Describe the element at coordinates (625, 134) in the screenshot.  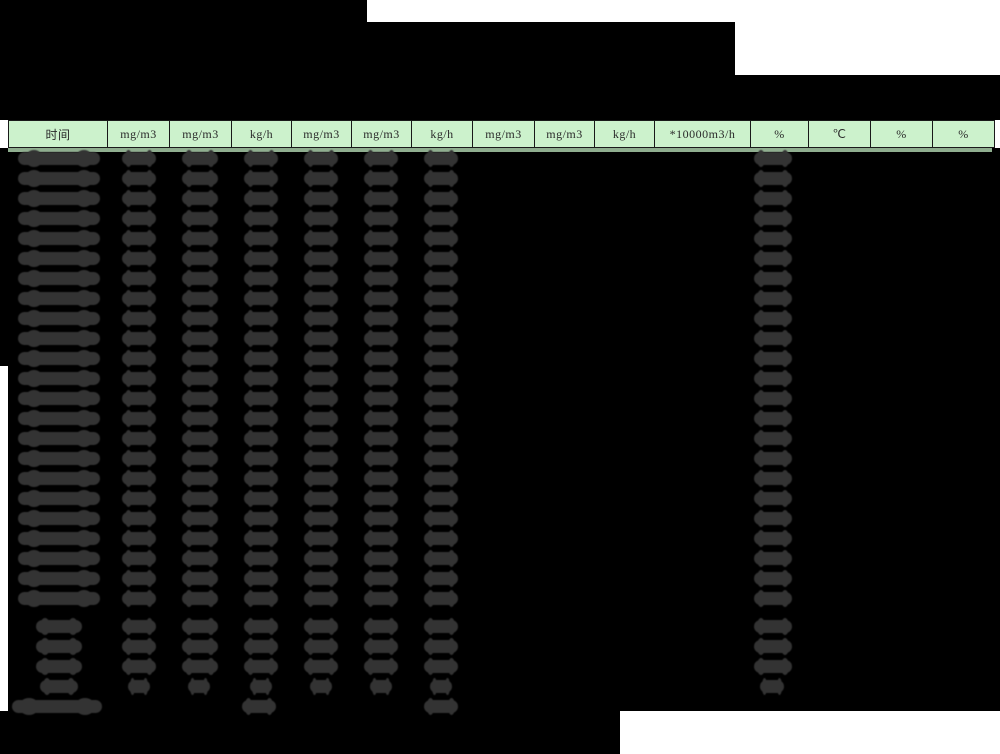
I see `column-header-unit-9: kg/h` at that location.